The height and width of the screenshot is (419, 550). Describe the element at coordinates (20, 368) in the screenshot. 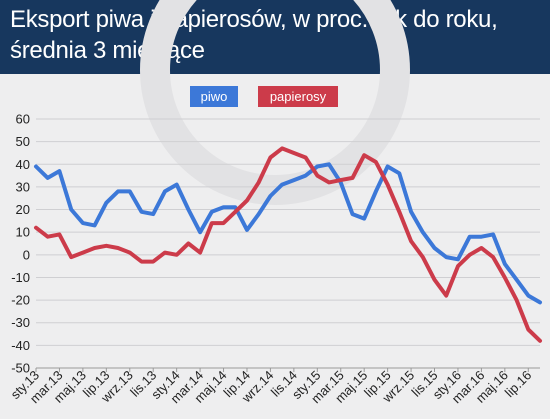

I see `y-tick-label: -50` at that location.